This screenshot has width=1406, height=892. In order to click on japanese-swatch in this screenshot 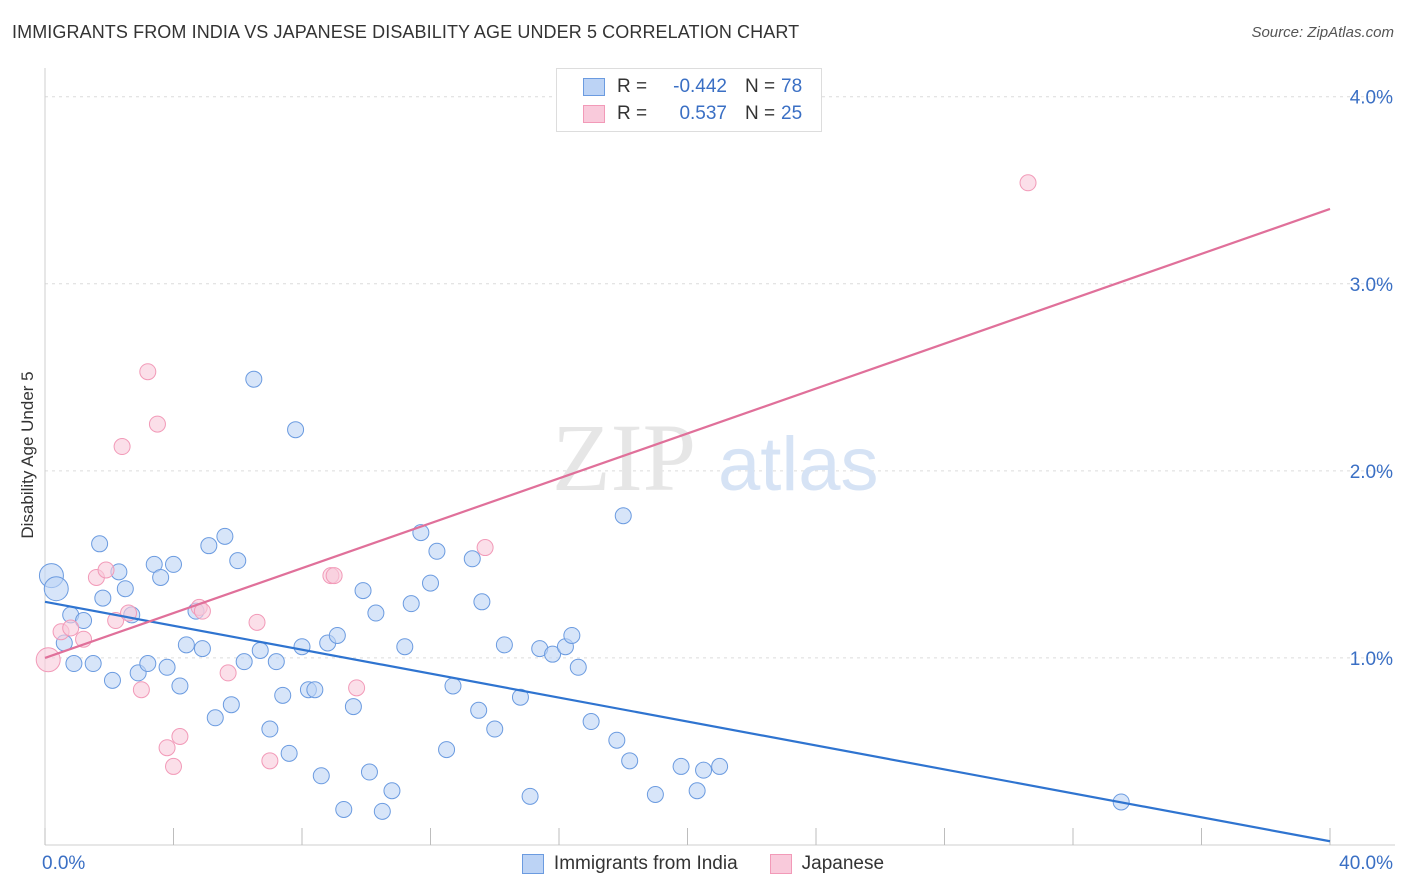, I will do `click(594, 114)`.